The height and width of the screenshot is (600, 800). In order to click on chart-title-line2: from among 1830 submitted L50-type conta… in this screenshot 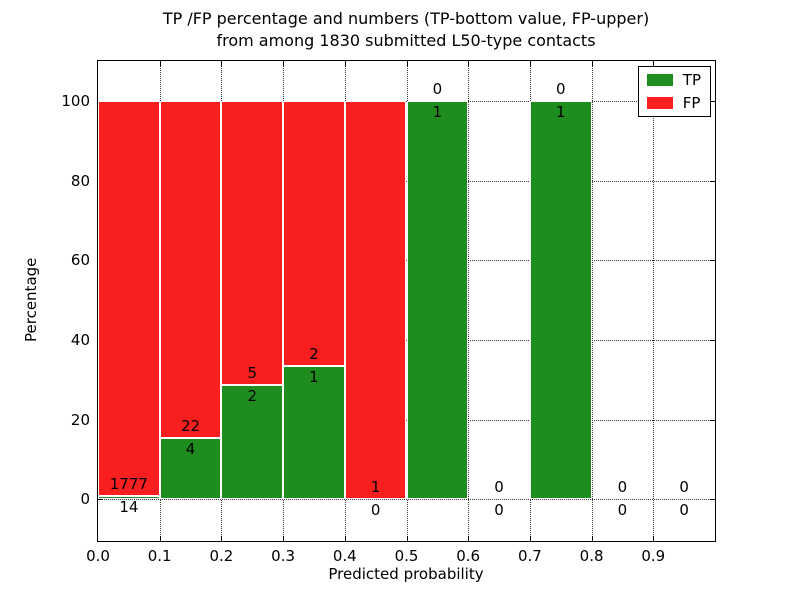, I will do `click(406, 40)`.